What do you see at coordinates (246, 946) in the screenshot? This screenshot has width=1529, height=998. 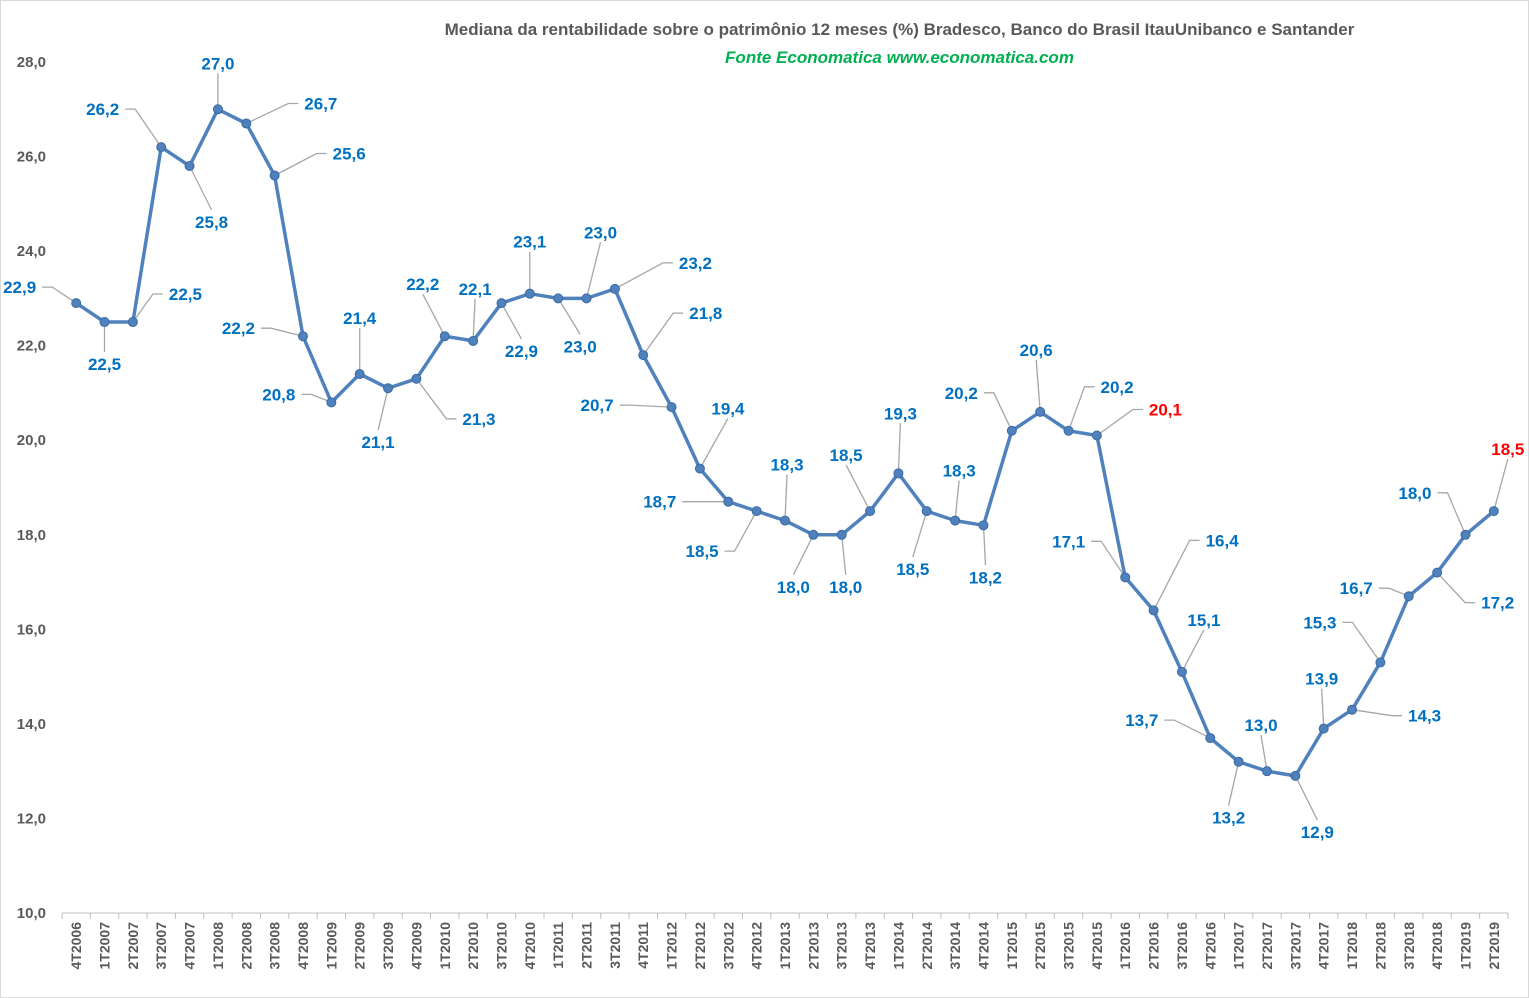 I see `x-tick-label: 2T2008` at bounding box center [246, 946].